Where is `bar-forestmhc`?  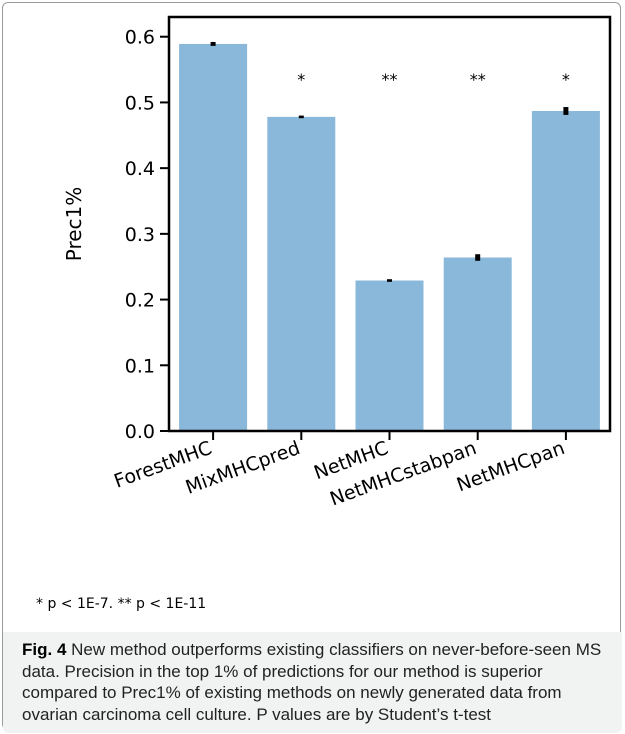 bar-forestmhc is located at coordinates (213, 237).